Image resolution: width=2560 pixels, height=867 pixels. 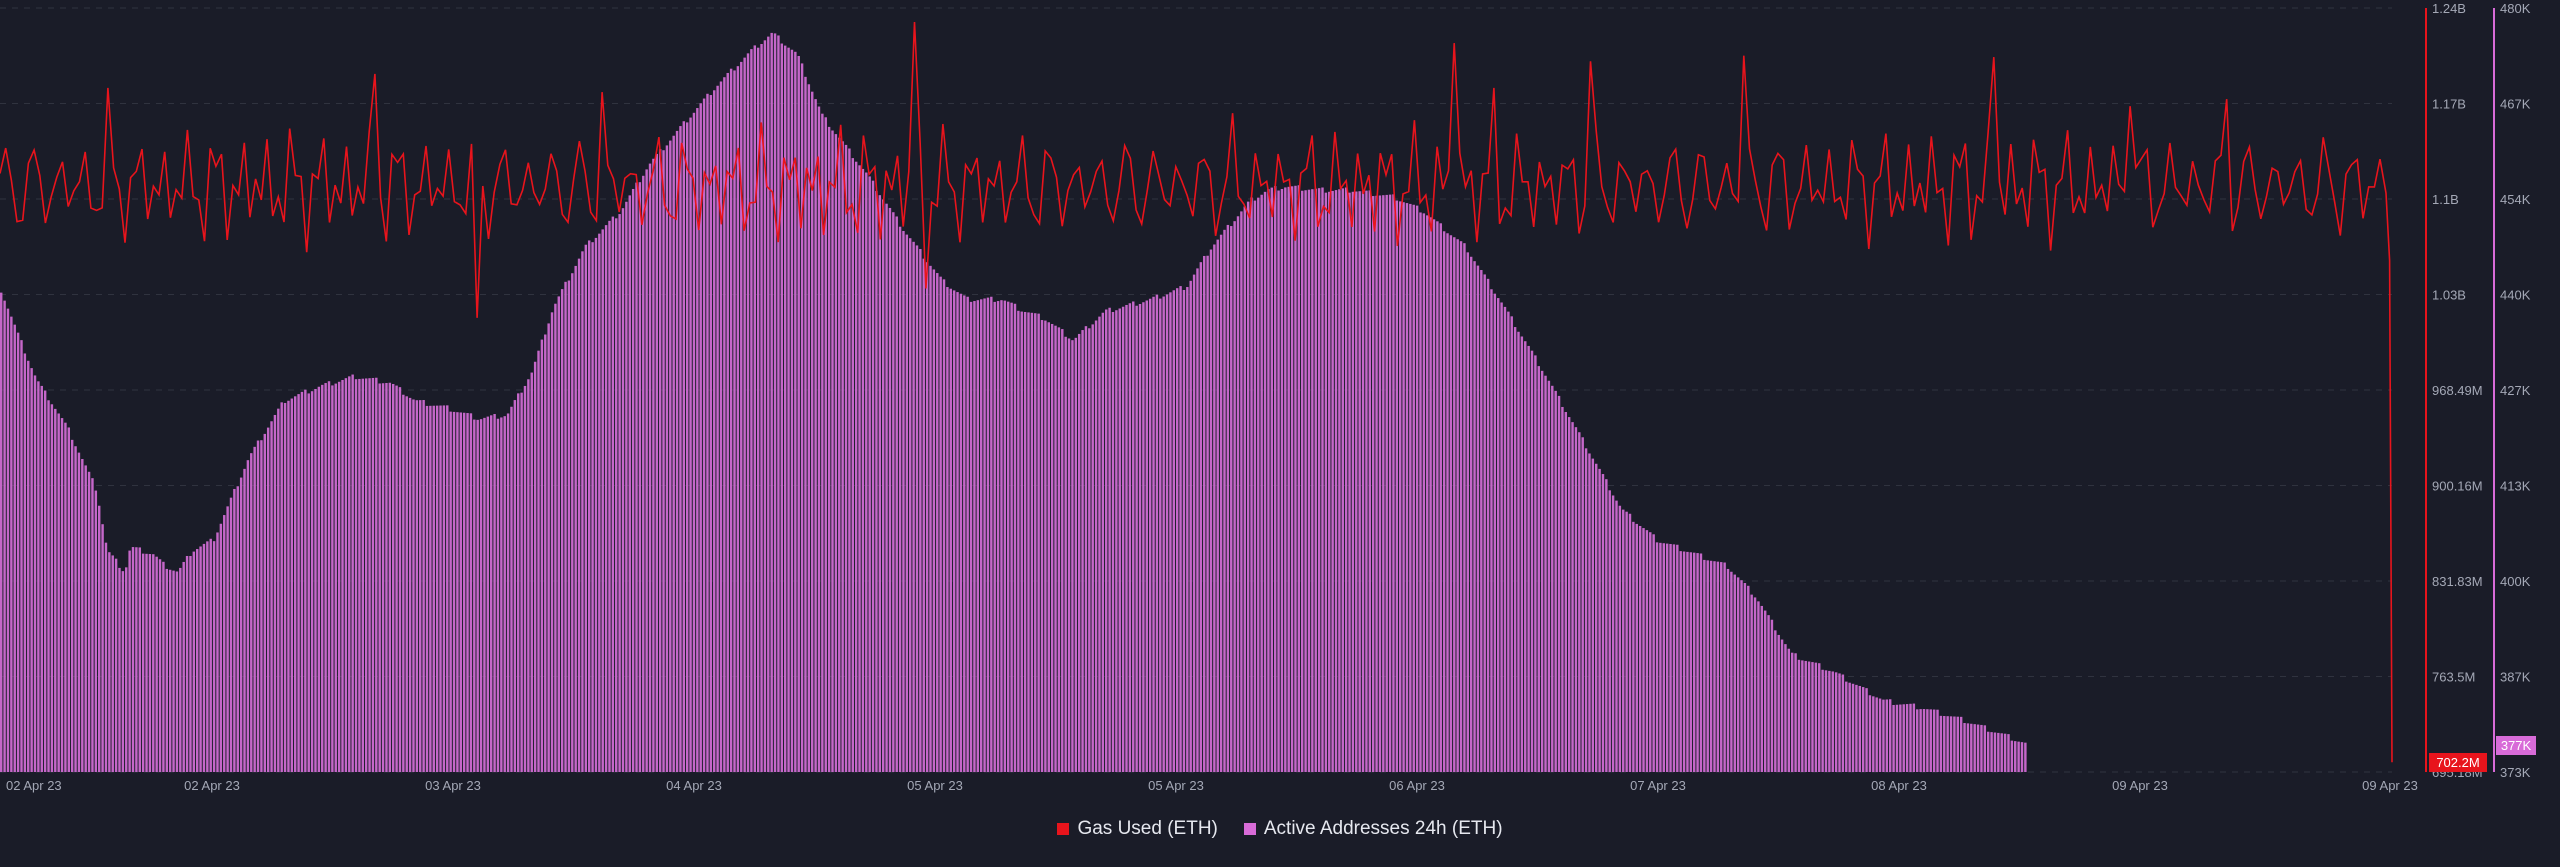 I want to click on legend-item-gas-used: Gas Used (ETH), so click(x=1137, y=829).